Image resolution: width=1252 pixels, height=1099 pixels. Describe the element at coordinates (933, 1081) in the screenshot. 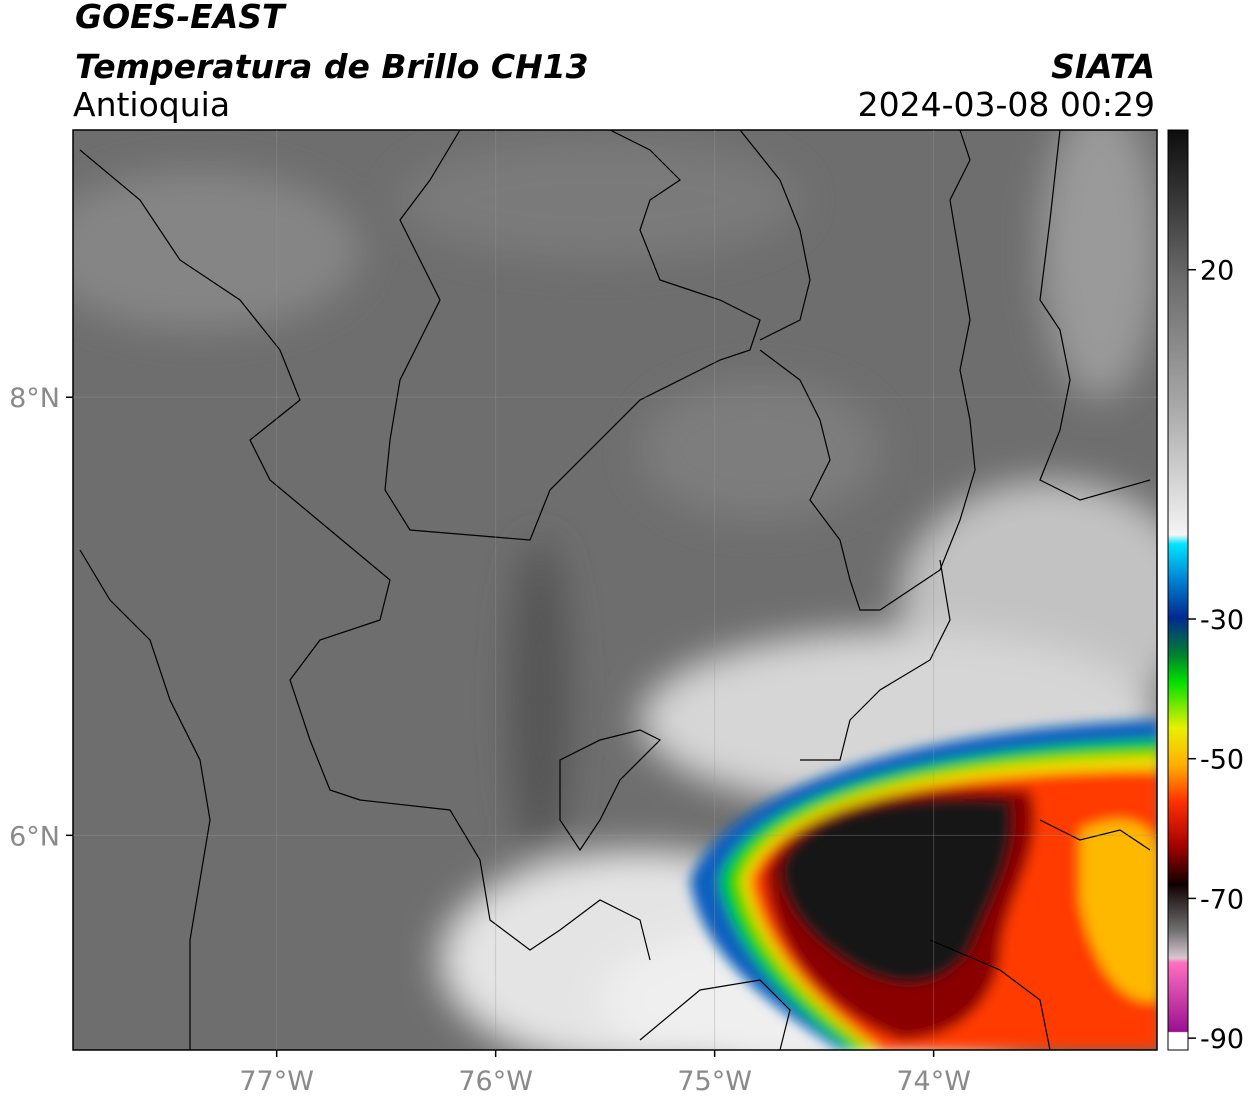

I see `x-tick-label: 74°W` at that location.